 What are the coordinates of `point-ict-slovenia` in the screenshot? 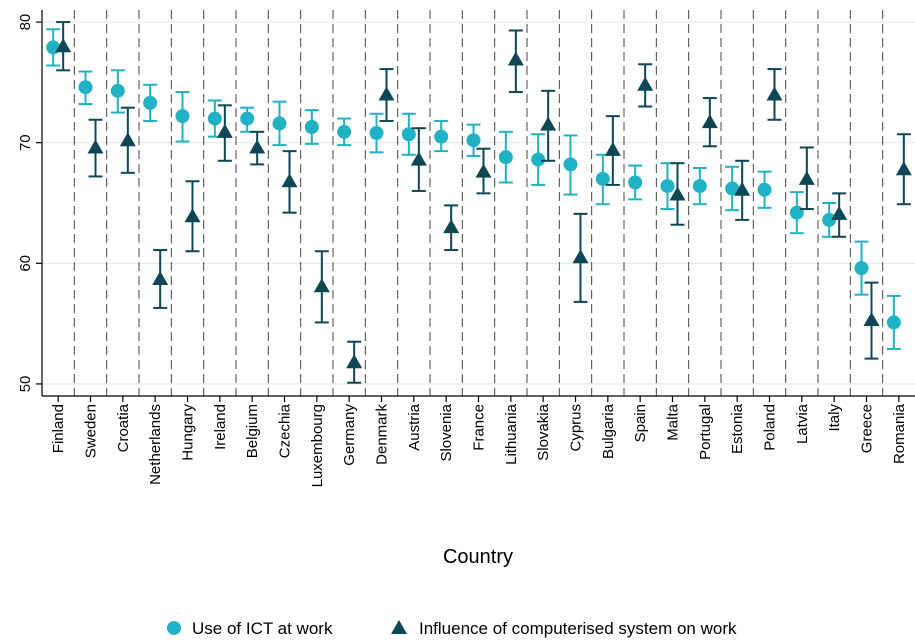 It's located at (441, 136).